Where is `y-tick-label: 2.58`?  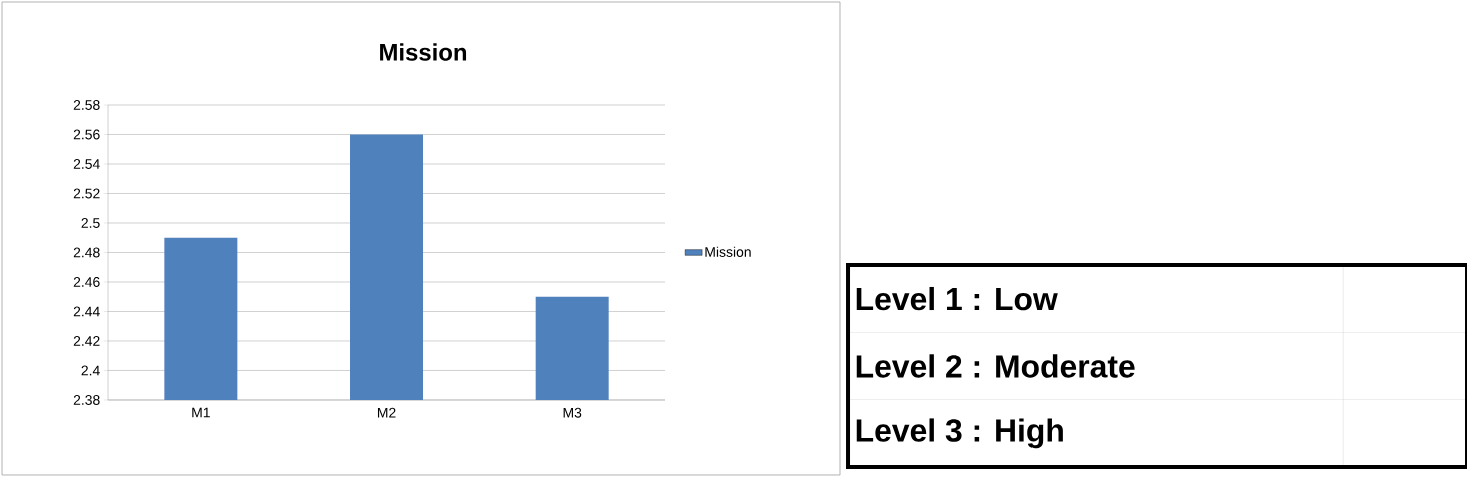 y-tick-label: 2.58 is located at coordinates (86, 105).